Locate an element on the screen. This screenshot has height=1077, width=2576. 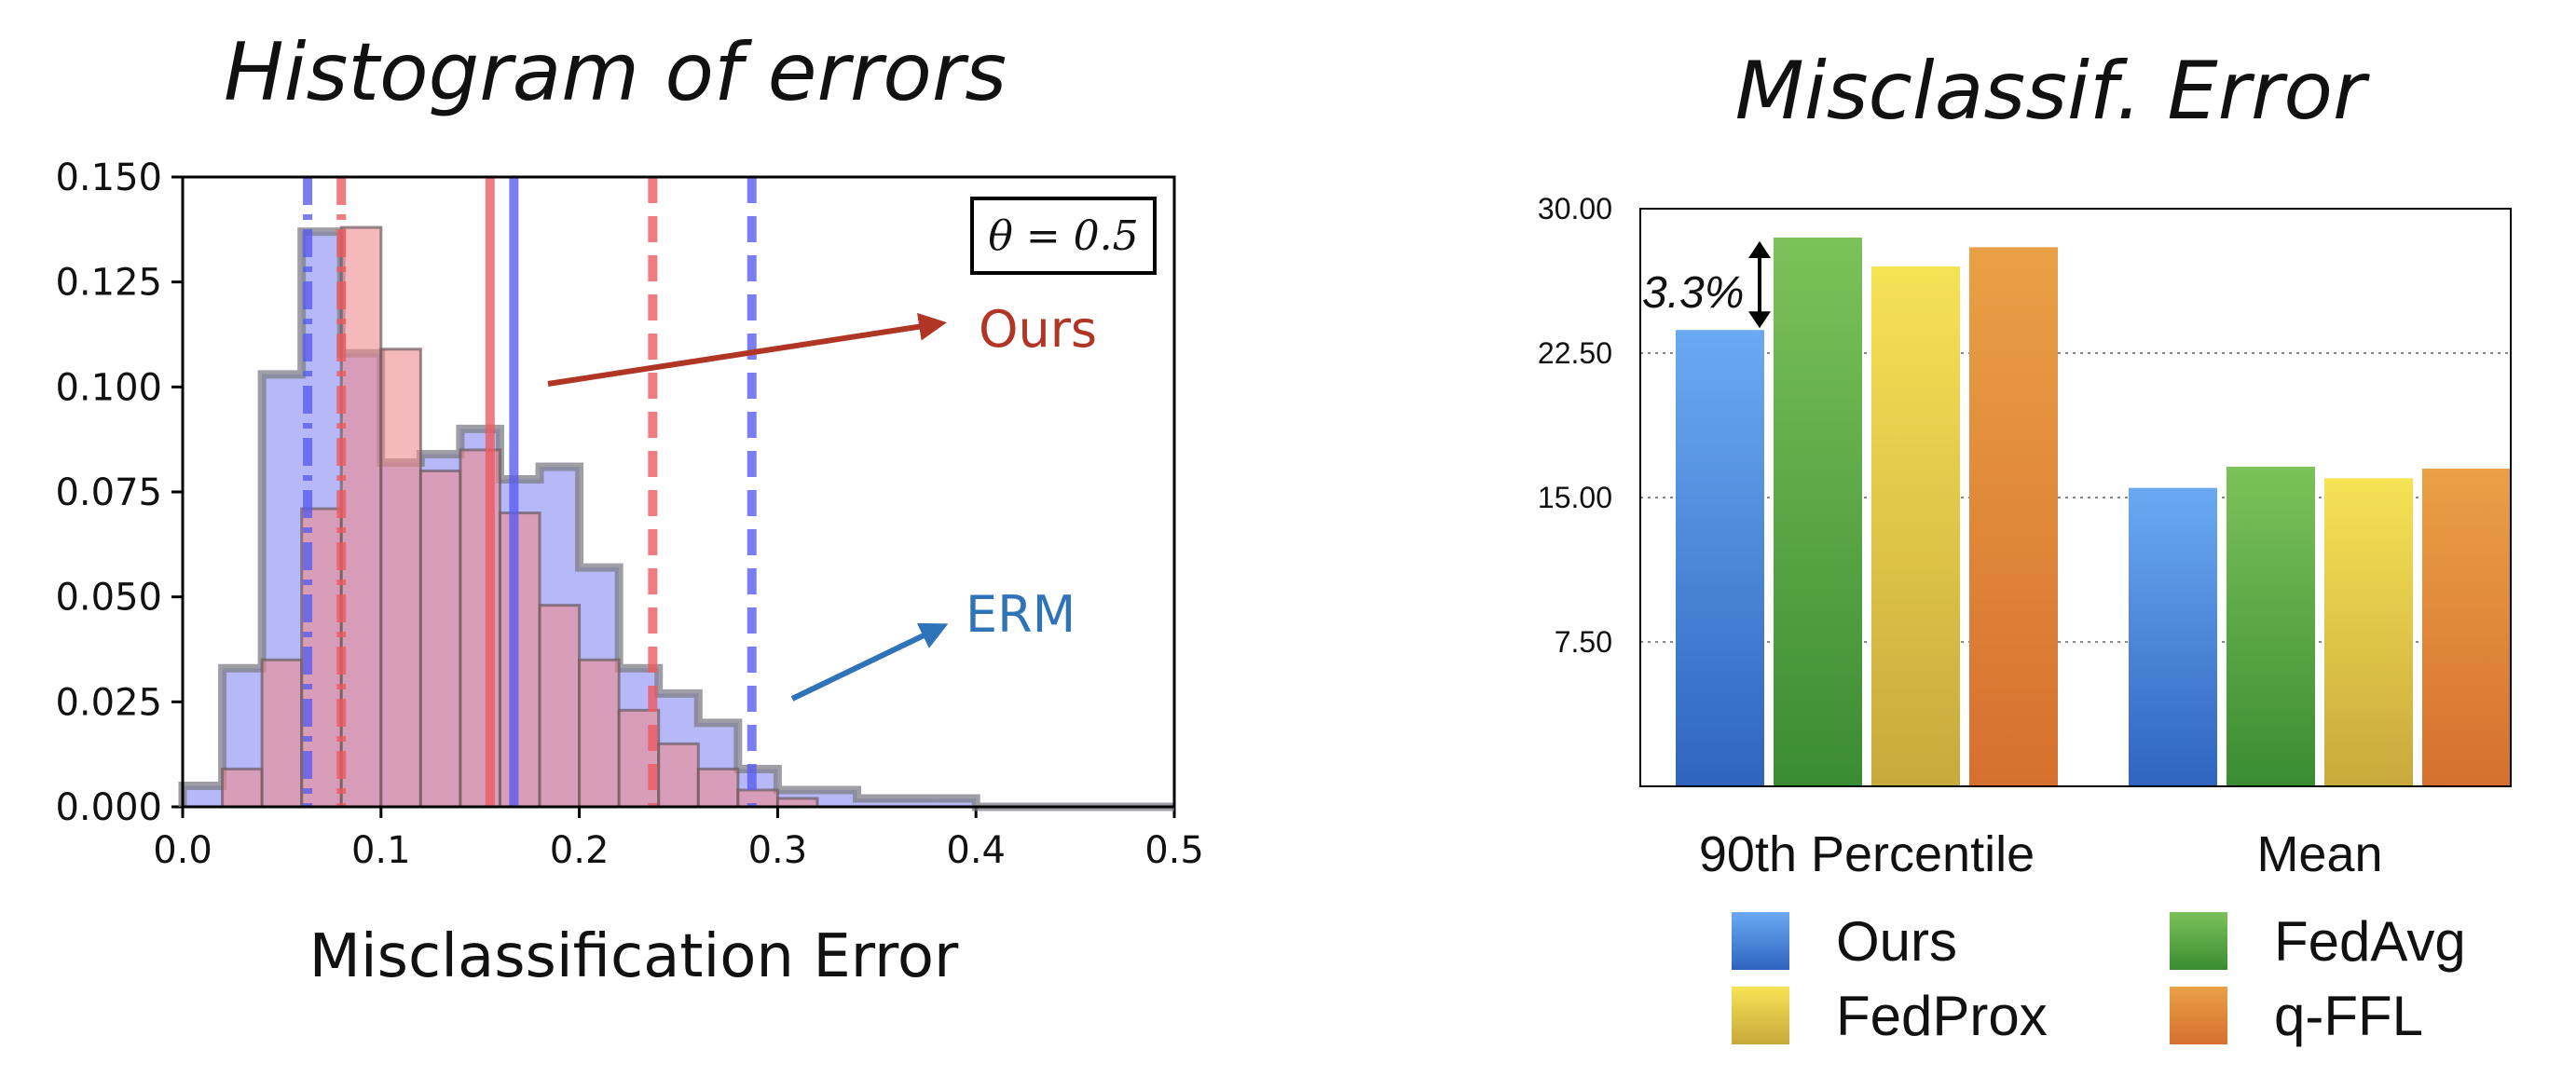
legend-item-fedavg: FedAvg is located at coordinates (2318, 941).